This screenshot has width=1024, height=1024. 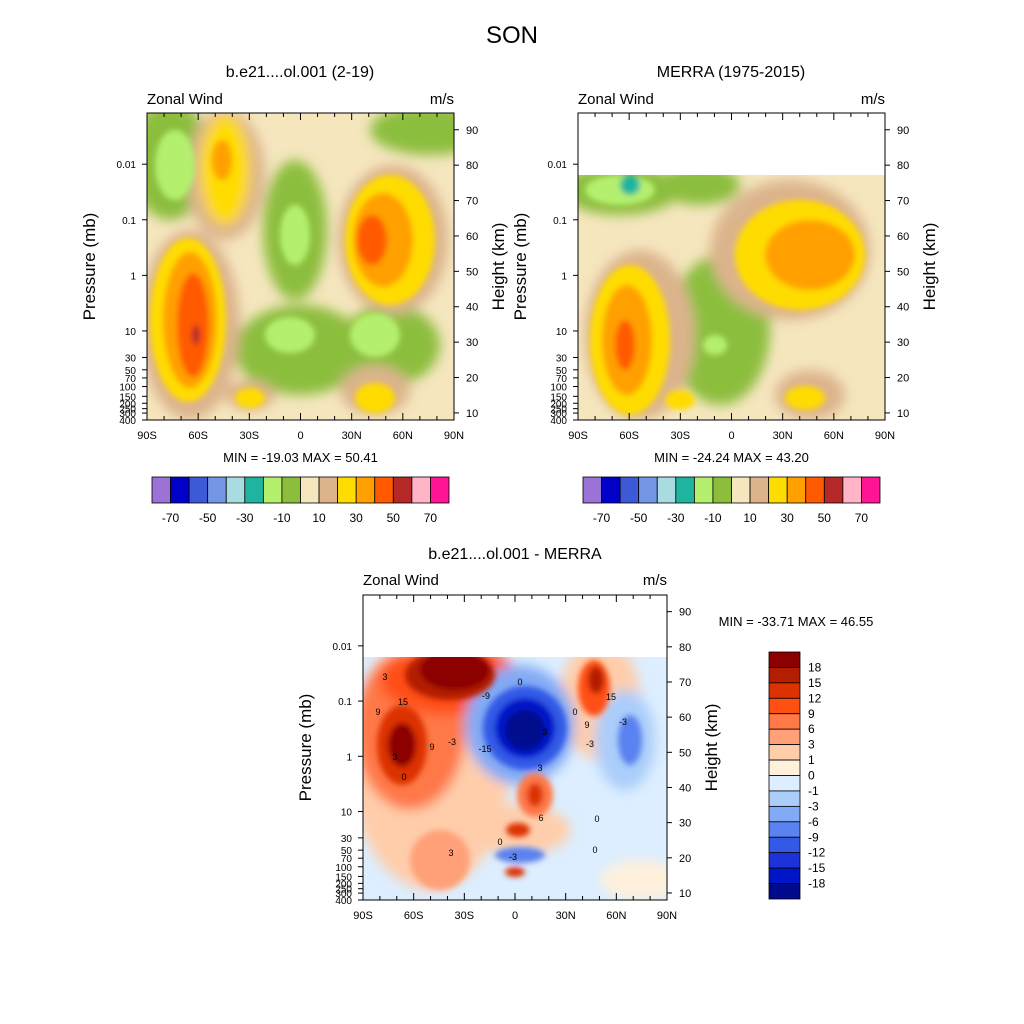 I want to click on p-tick-label: 70, so click(x=347, y=859).